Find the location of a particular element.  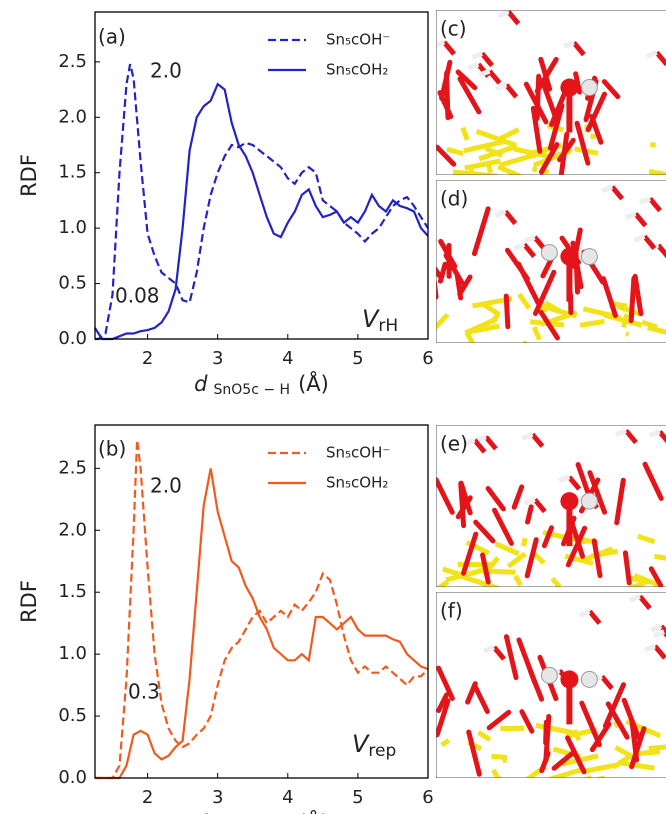

panel-label: (e) is located at coordinates (454, 444).